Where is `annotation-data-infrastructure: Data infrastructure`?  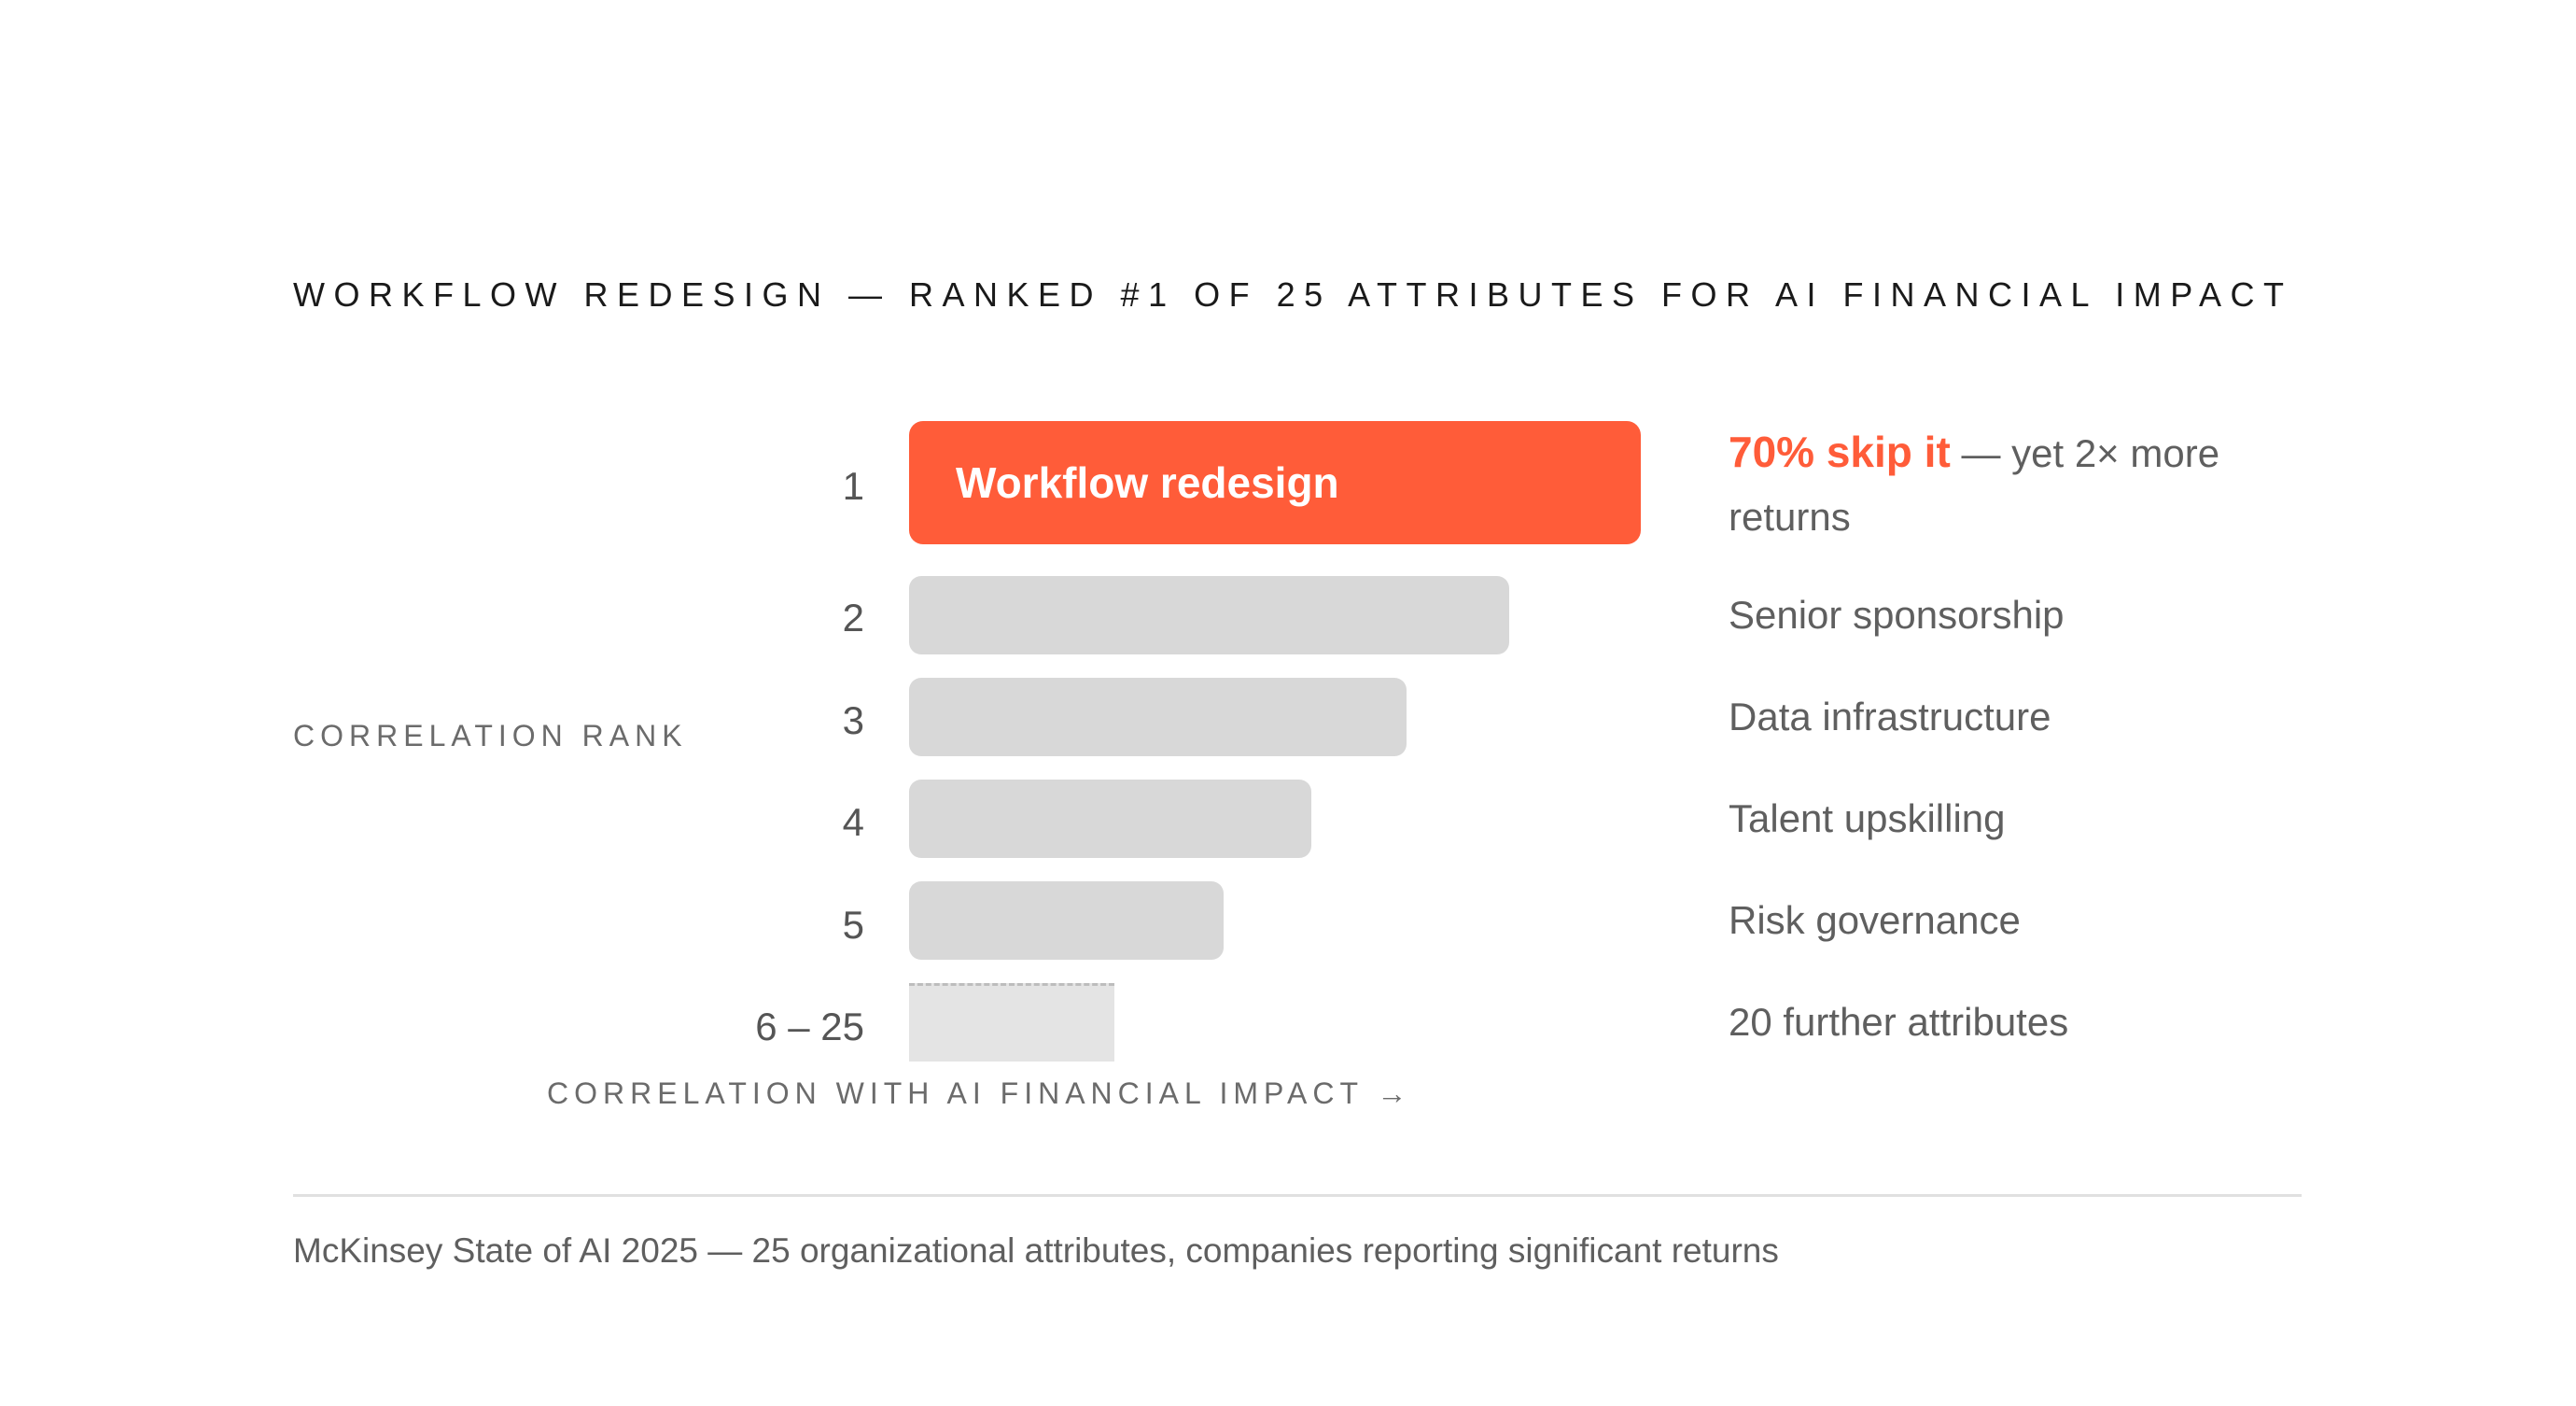
annotation-data-infrastructure: Data infrastructure is located at coordinates (1890, 716).